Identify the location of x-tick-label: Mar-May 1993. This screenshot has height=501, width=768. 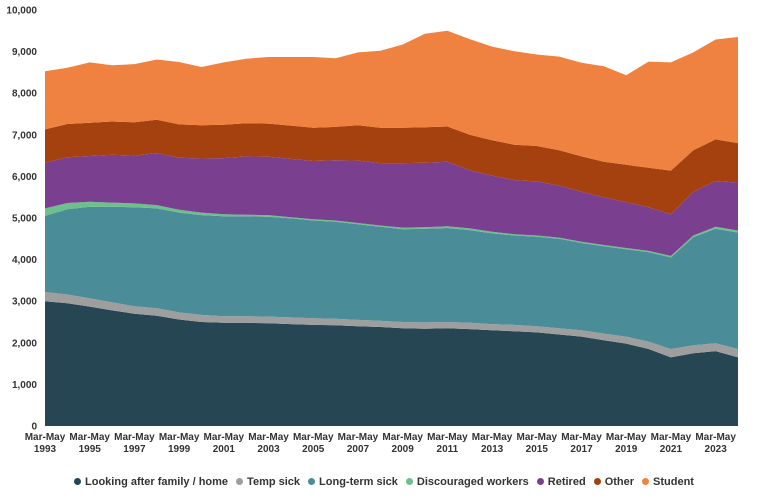
(45, 443).